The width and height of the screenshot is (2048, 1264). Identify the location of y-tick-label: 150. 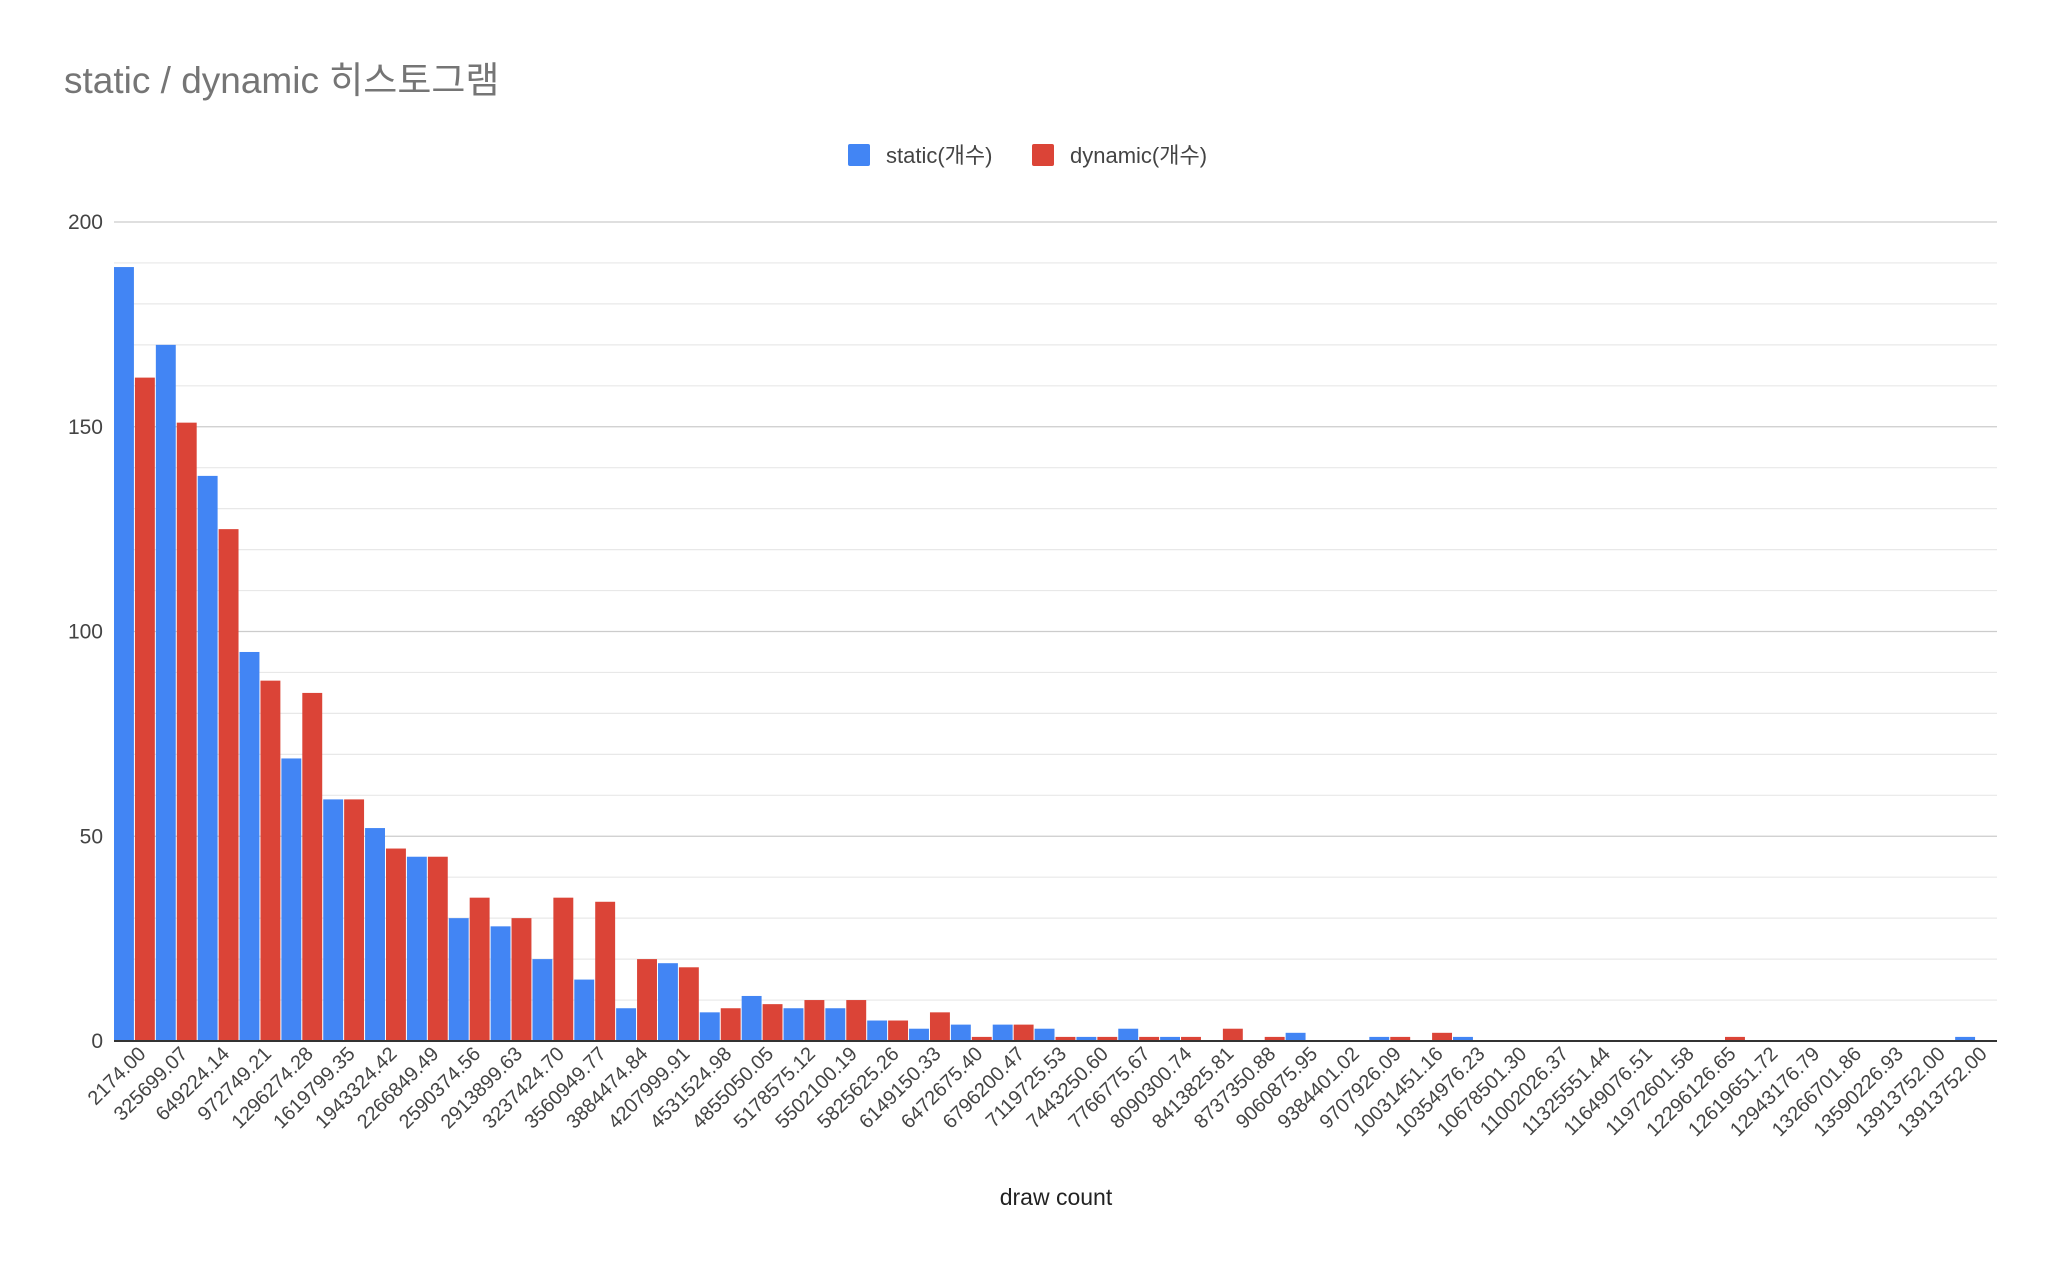
(85, 427).